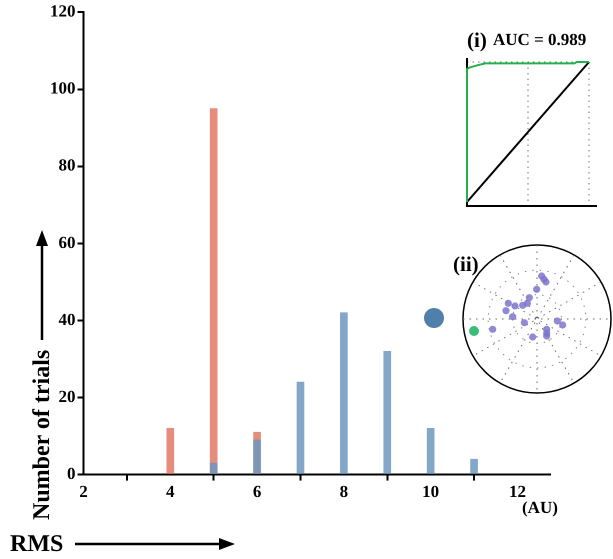  I want to click on y-tick-label: 100, so click(63, 88).